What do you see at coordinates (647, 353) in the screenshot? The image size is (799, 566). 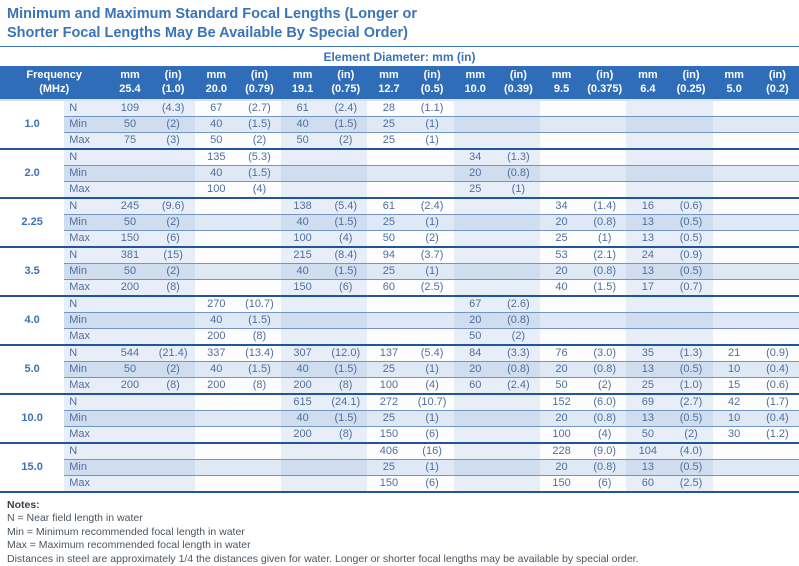 I see `data-cell: 35` at bounding box center [647, 353].